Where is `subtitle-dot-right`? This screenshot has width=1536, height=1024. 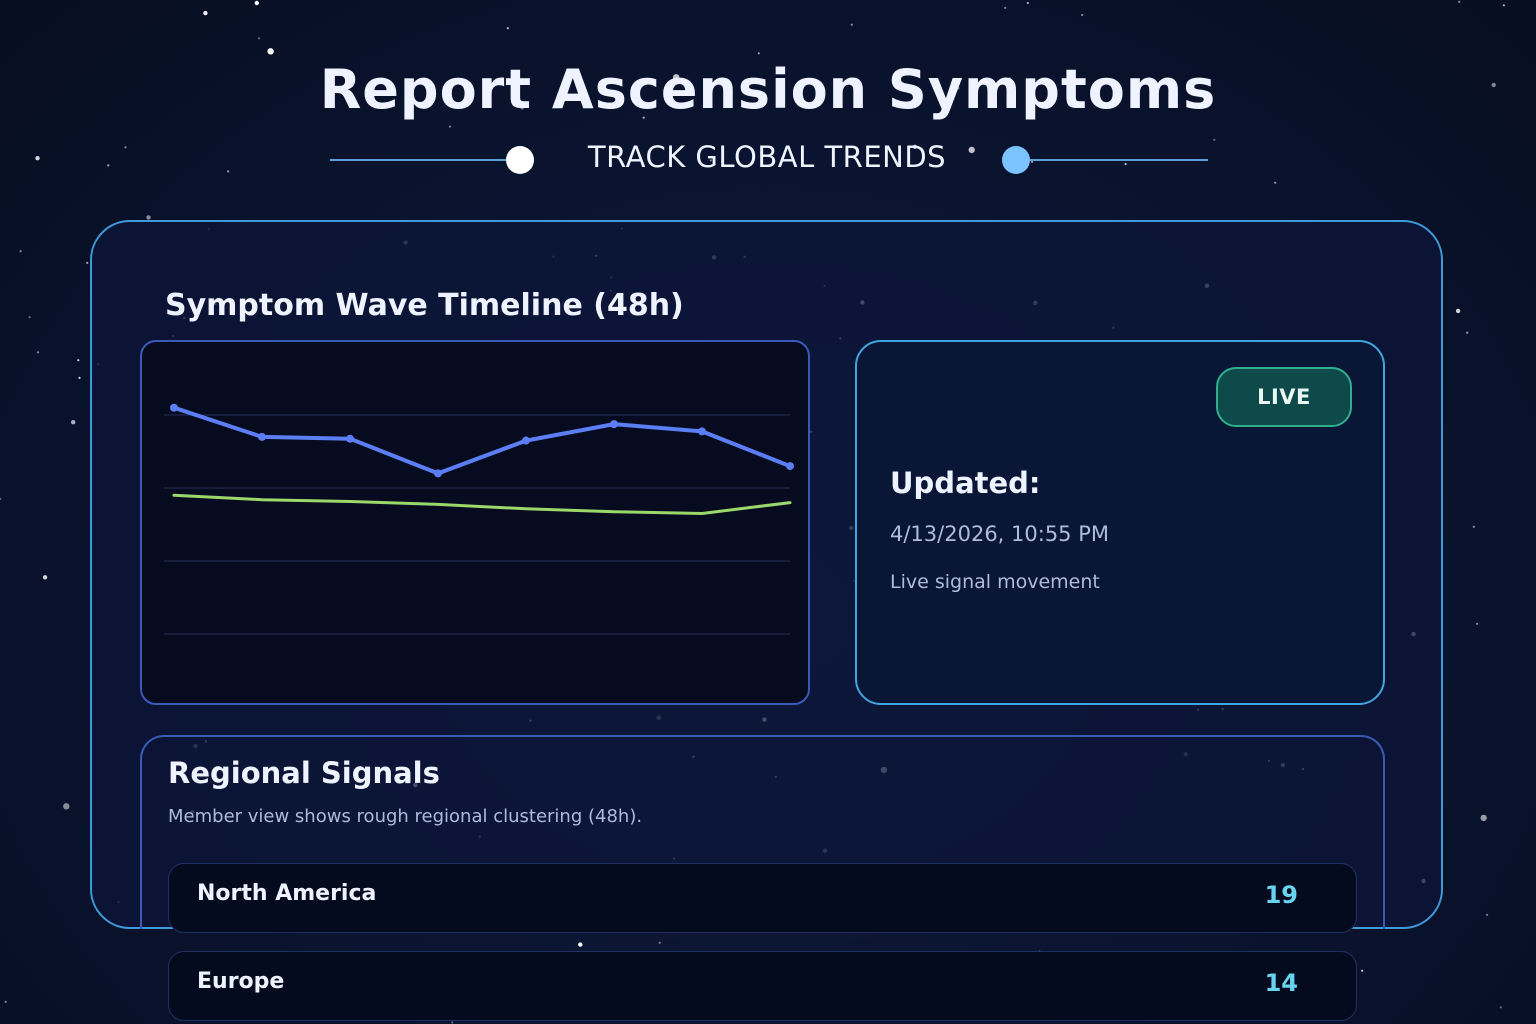 subtitle-dot-right is located at coordinates (1016, 160).